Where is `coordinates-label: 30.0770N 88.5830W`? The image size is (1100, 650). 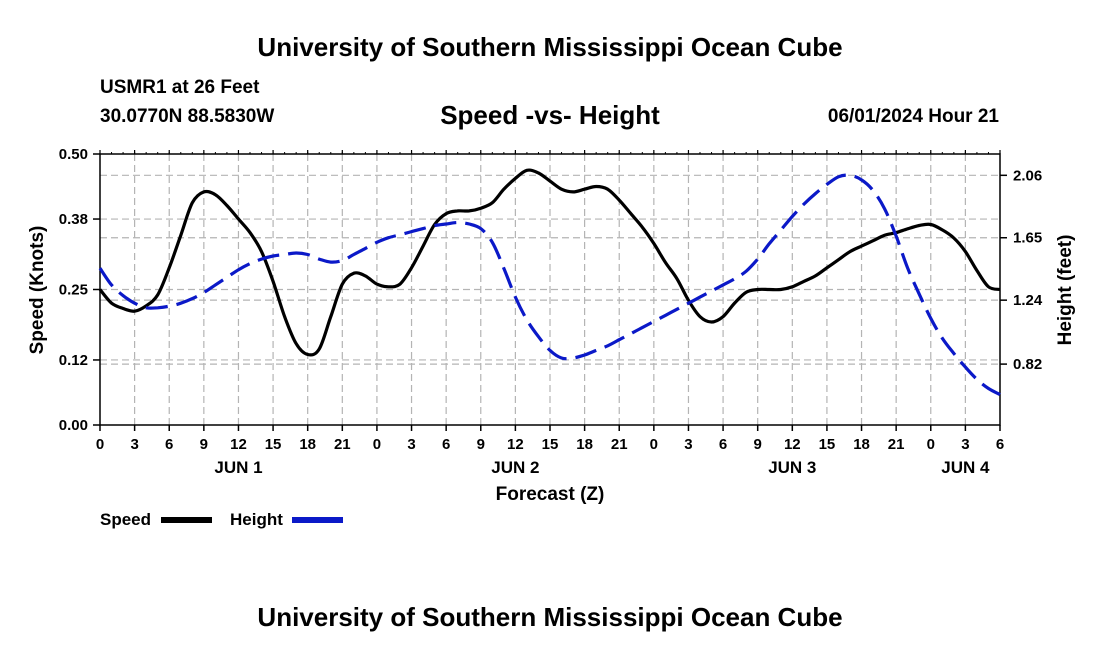 coordinates-label: 30.0770N 88.5830W is located at coordinates (187, 116).